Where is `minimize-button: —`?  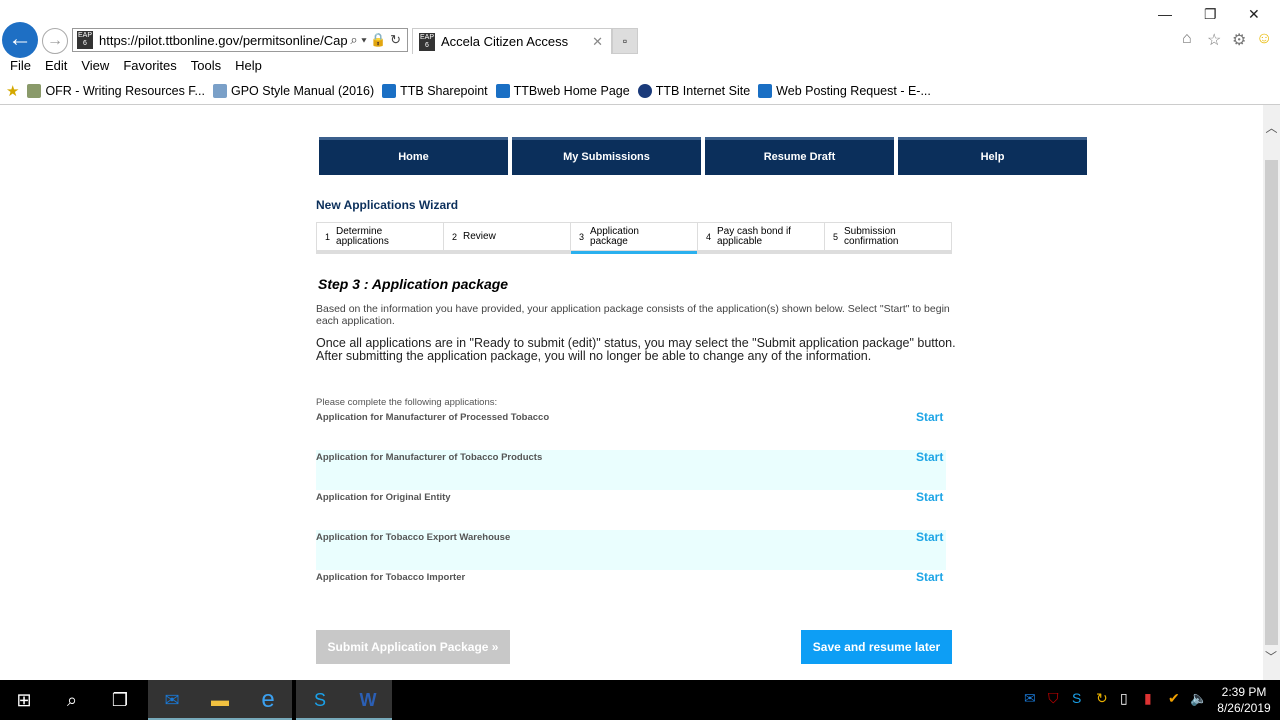
minimize-button: — is located at coordinates (1165, 14).